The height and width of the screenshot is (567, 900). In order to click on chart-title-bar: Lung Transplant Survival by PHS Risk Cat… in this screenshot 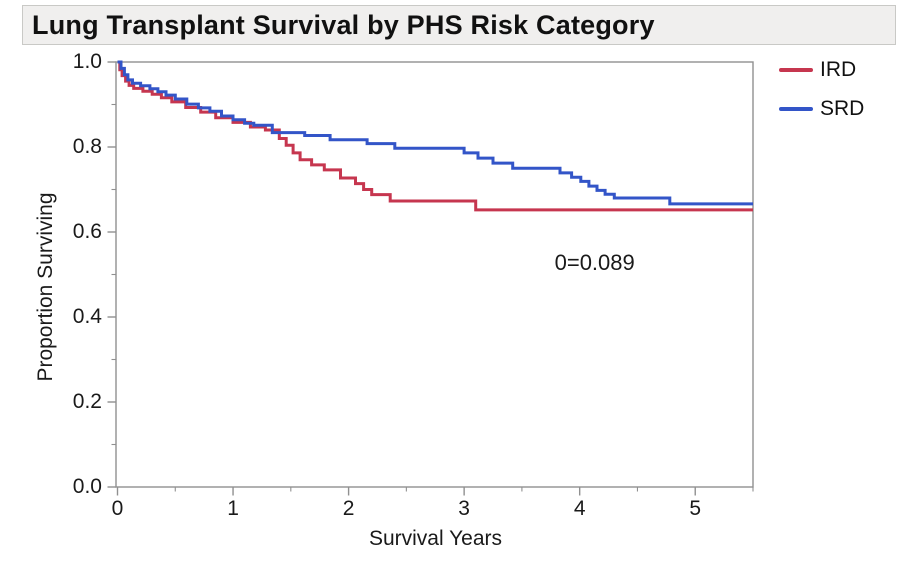, I will do `click(459, 25)`.